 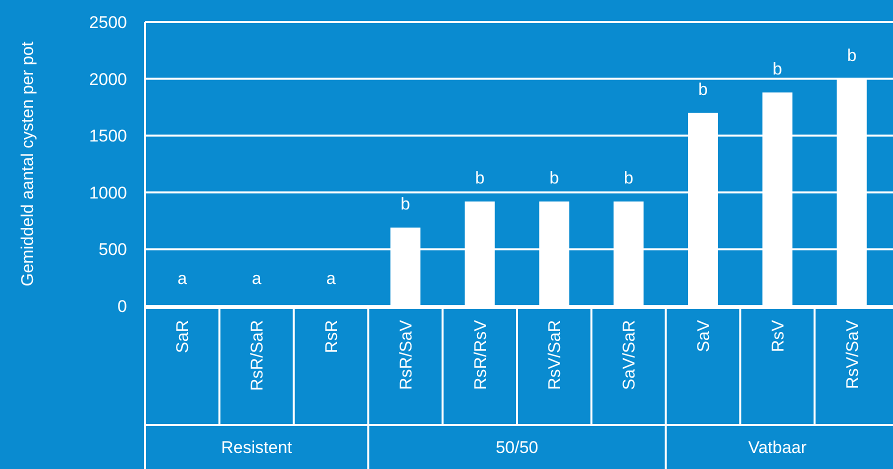 I want to click on x-tick-label: RsV/SaR, so click(x=554, y=355).